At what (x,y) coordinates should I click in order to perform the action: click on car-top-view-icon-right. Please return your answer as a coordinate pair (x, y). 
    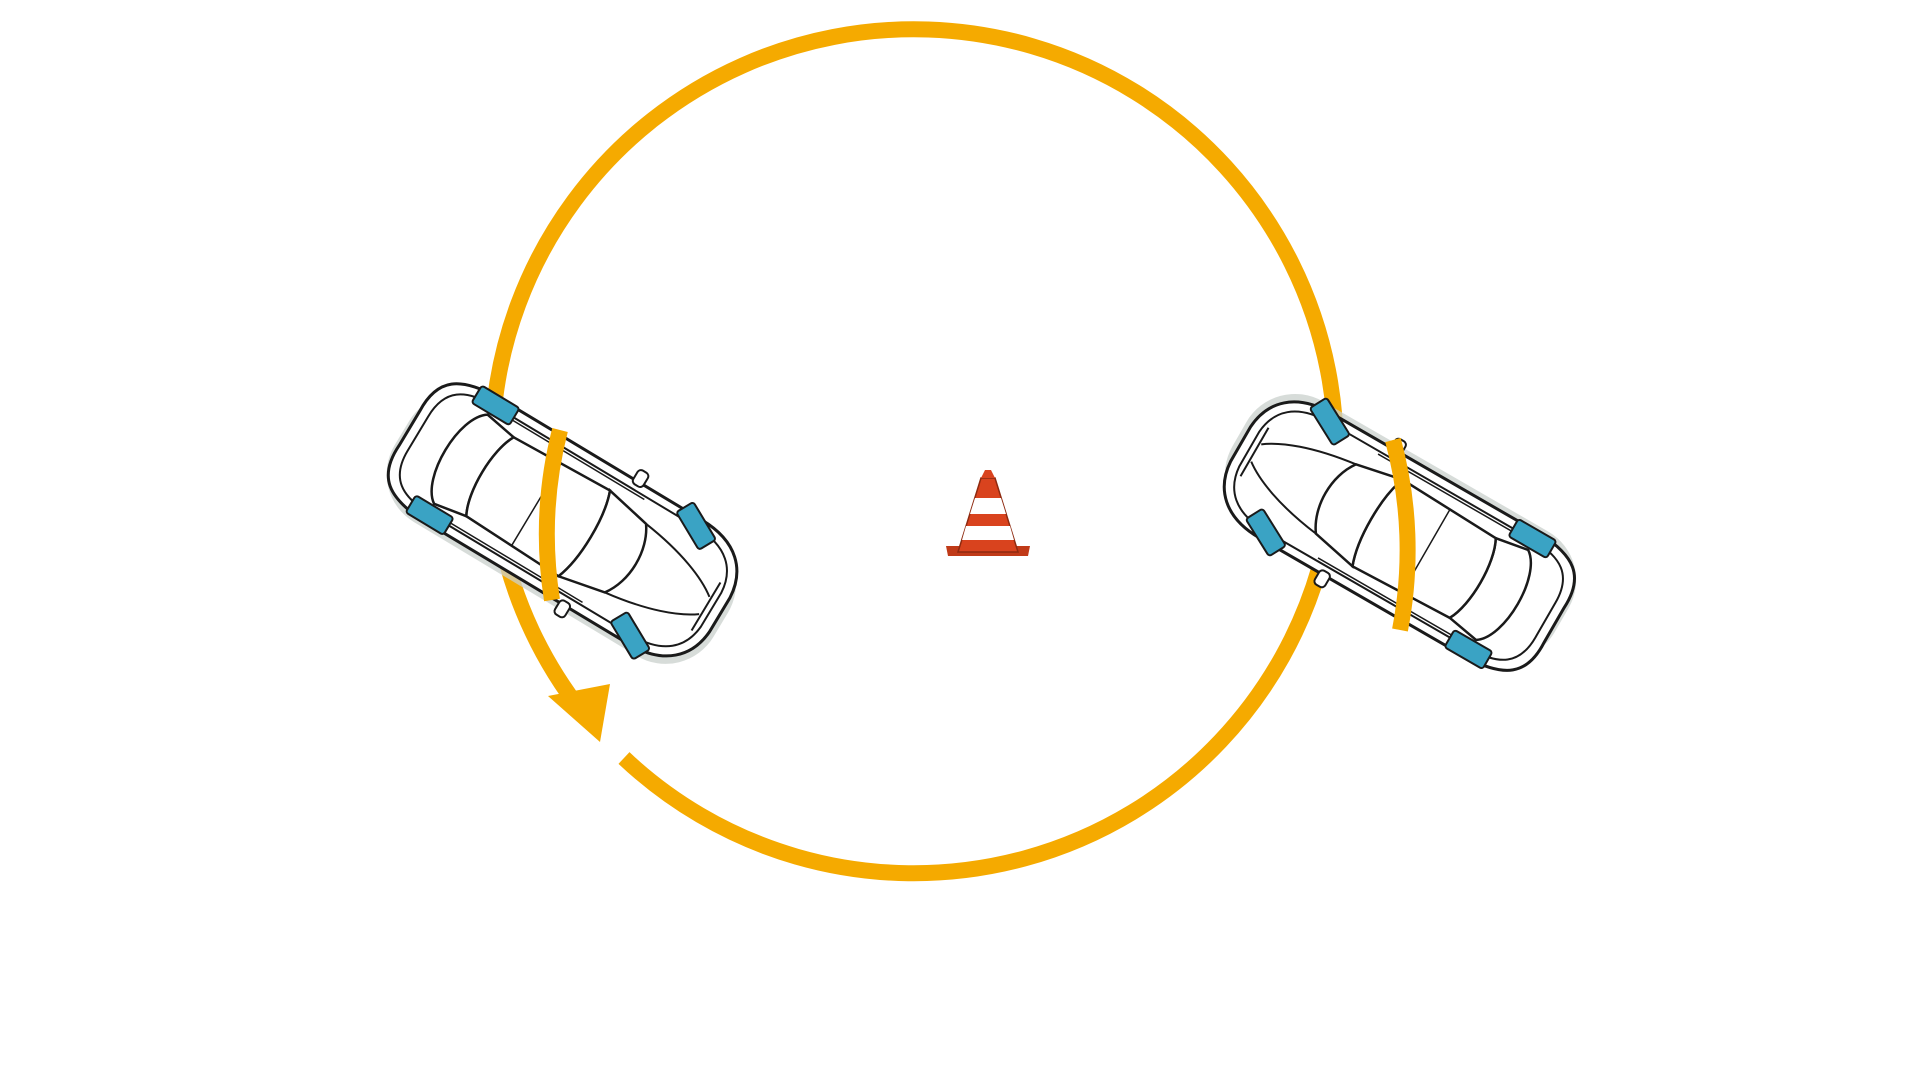
    Looking at the image, I should click on (1396, 534).